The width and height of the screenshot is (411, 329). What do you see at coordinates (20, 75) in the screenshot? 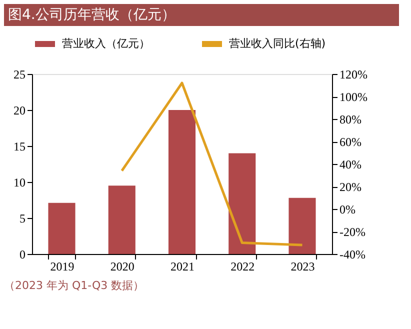
I see `y-tick-label: 25` at bounding box center [20, 75].